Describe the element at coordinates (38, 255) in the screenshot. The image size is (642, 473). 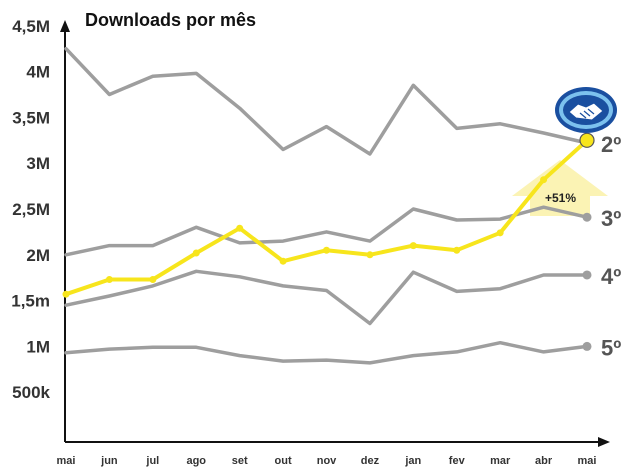
I see `y-tick-label: 2M` at that location.